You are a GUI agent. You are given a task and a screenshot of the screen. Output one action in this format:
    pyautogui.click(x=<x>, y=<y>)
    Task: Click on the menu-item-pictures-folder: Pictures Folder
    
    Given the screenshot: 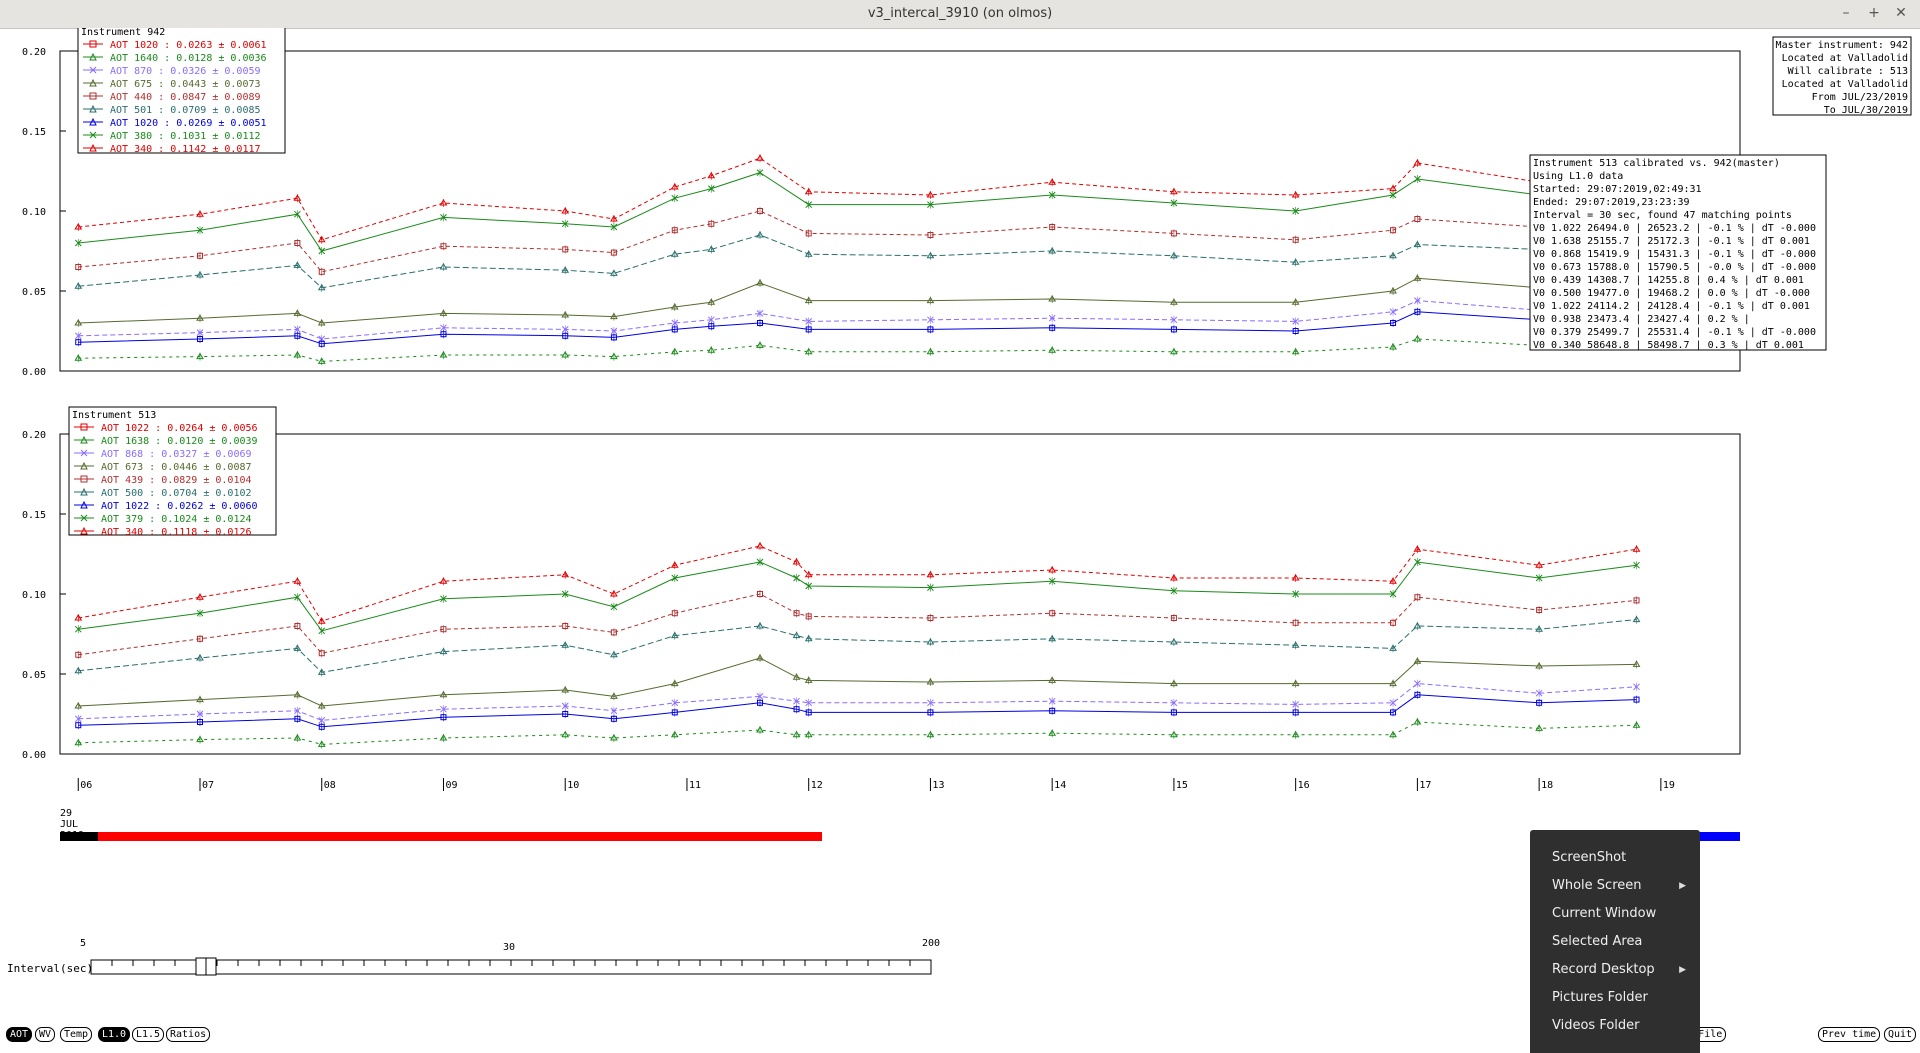 What is the action you would take?
    pyautogui.click(x=1622, y=998)
    